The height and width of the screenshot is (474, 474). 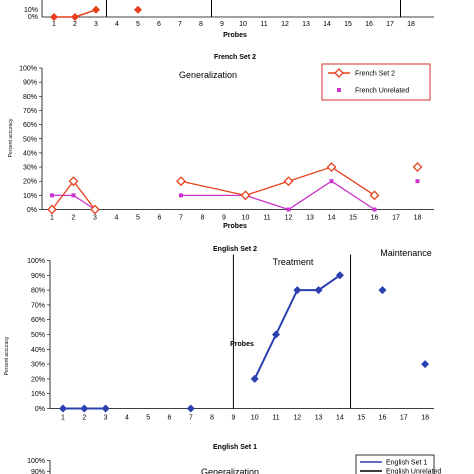 What do you see at coordinates (38, 365) in the screenshot?
I see `y-tick-label: 30%` at bounding box center [38, 365].